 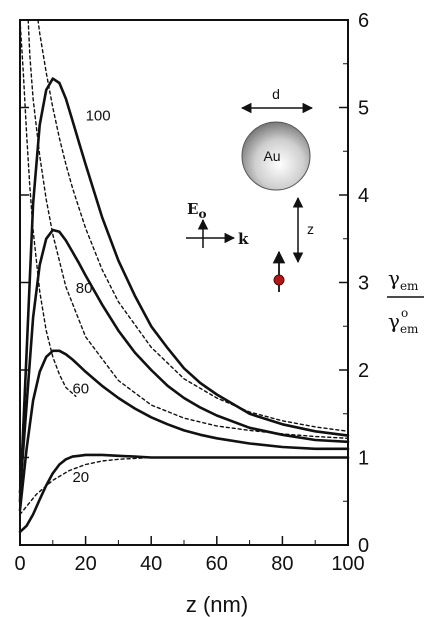 What do you see at coordinates (80, 389) in the screenshot?
I see `curve-label-60: 60` at bounding box center [80, 389].